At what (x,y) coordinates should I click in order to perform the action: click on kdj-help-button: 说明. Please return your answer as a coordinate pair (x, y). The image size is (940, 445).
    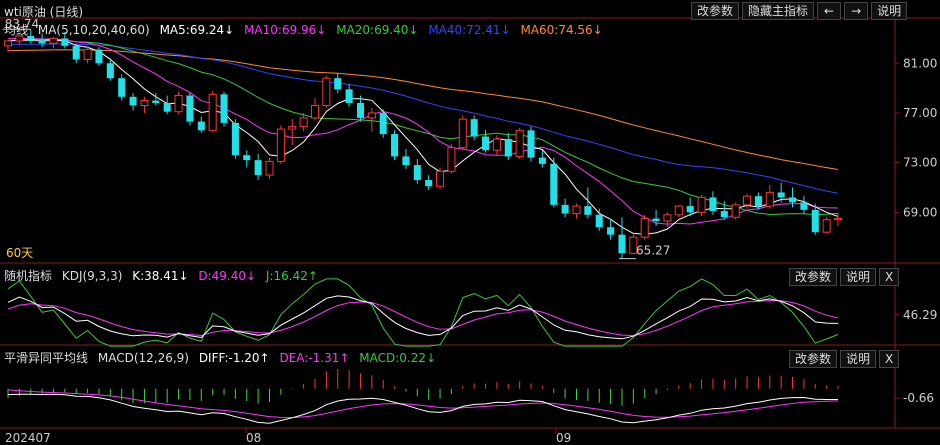
    Looking at the image, I should click on (858, 277).